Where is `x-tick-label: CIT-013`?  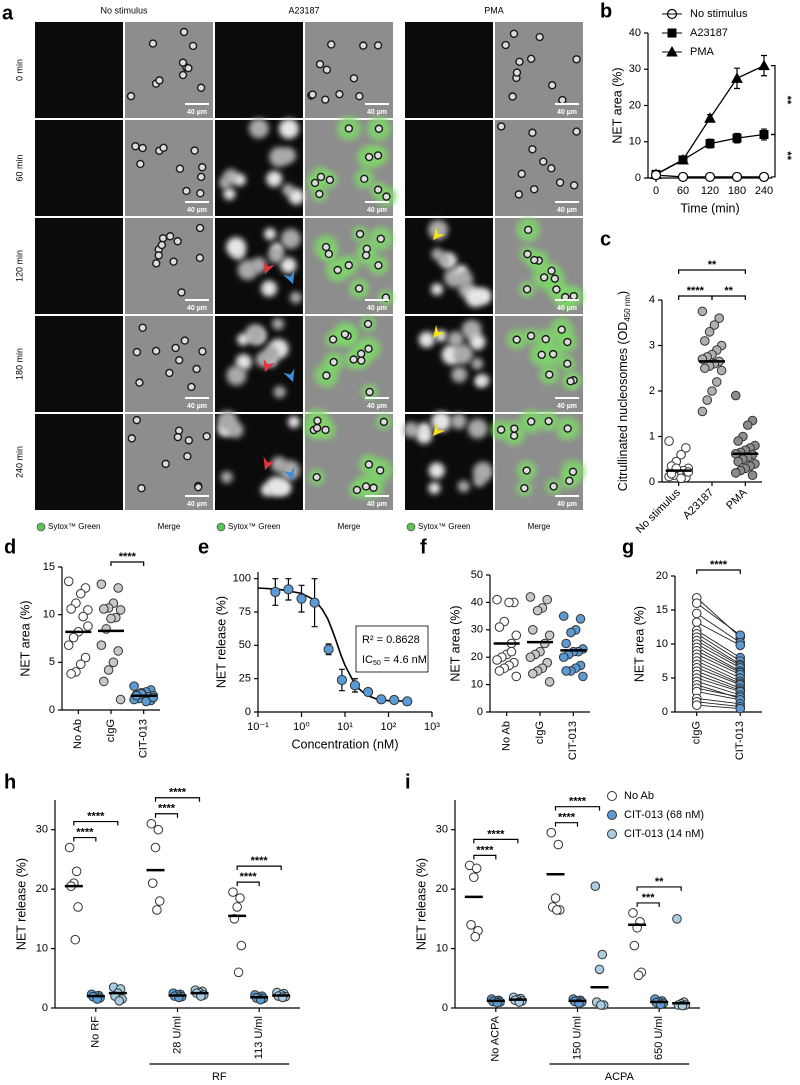
x-tick-label: CIT-013 is located at coordinates (740, 740).